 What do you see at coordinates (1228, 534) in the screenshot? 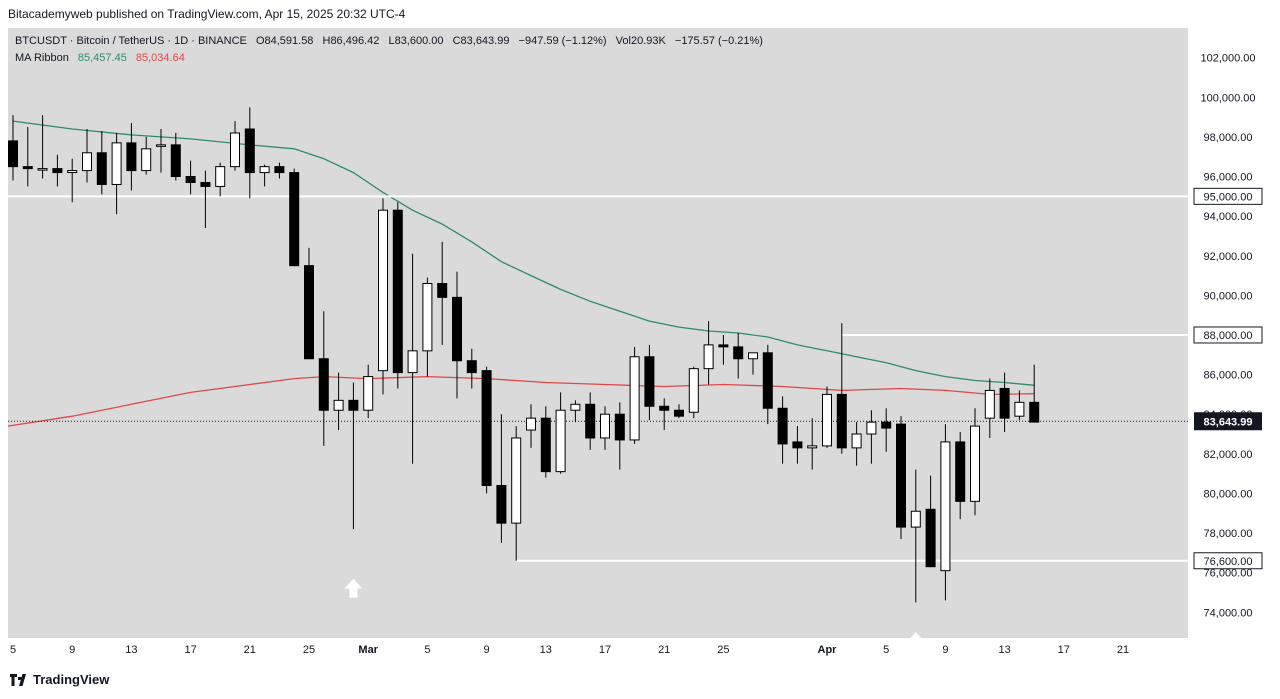
I see `price-tick-label: 78,000.00` at bounding box center [1228, 534].